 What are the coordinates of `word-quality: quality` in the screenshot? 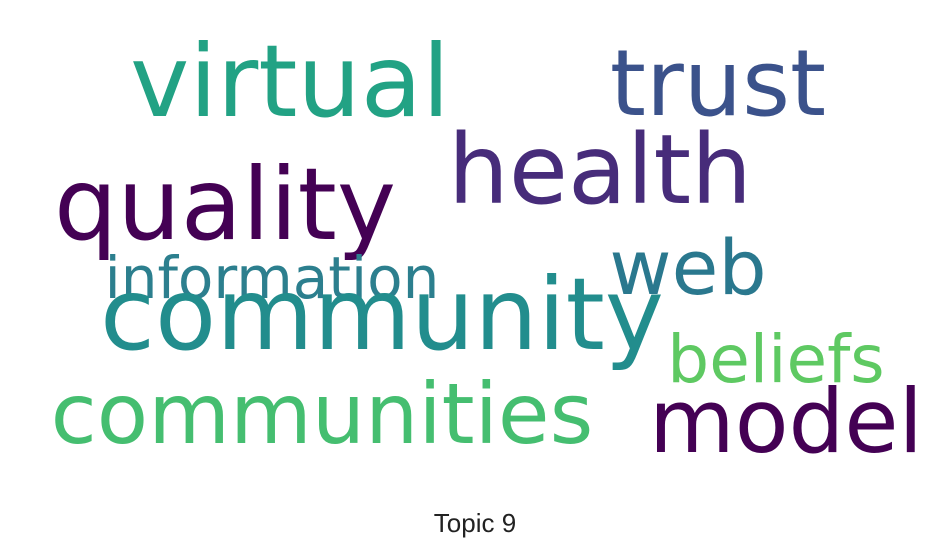 It's located at (225, 204).